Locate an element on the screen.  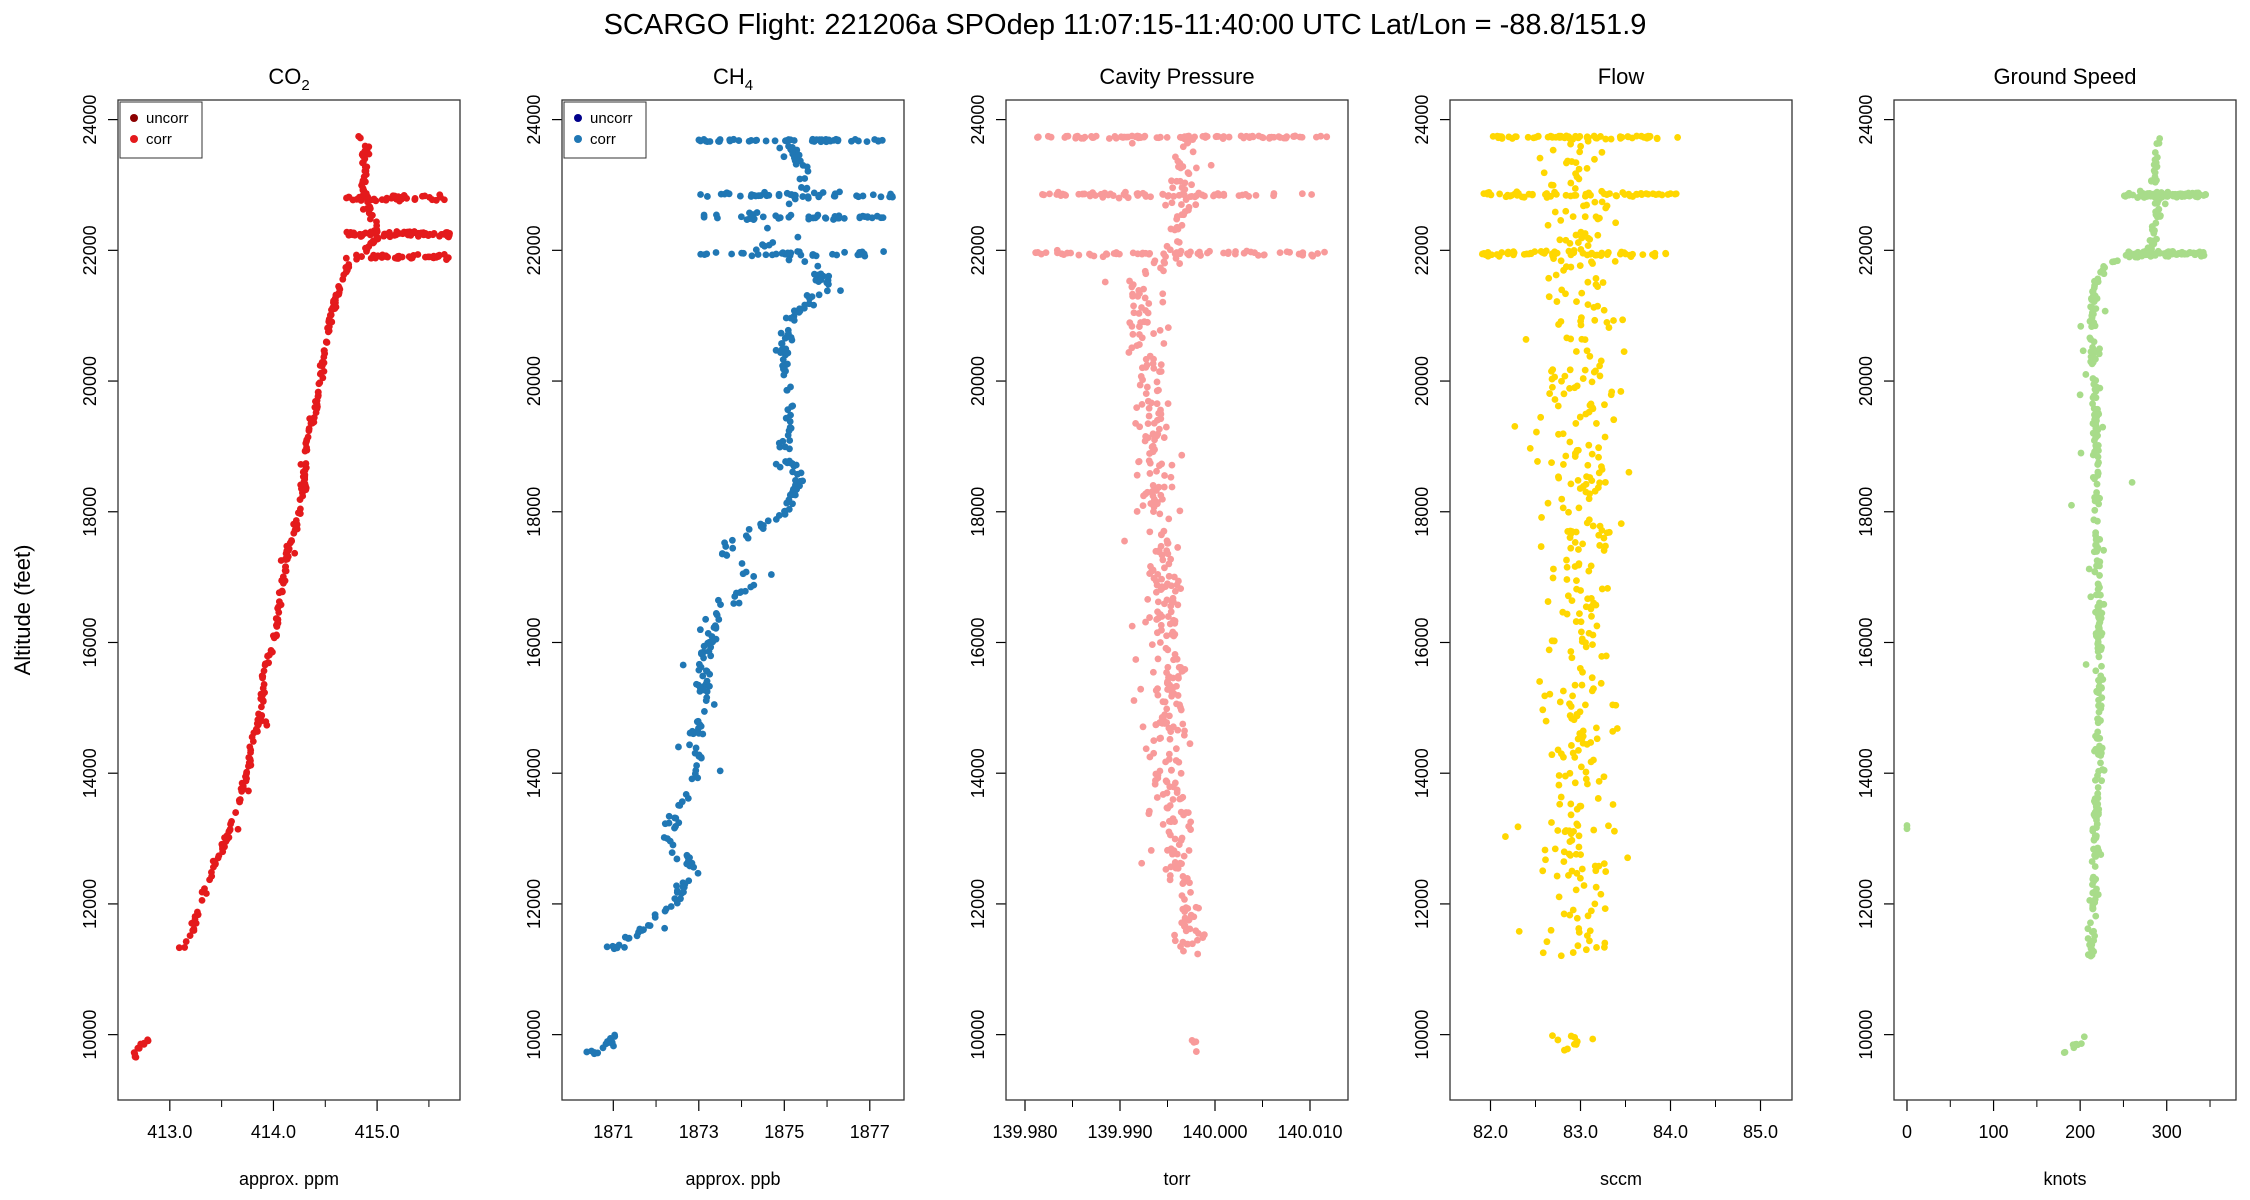
plot-frame is located at coordinates (289, 600).